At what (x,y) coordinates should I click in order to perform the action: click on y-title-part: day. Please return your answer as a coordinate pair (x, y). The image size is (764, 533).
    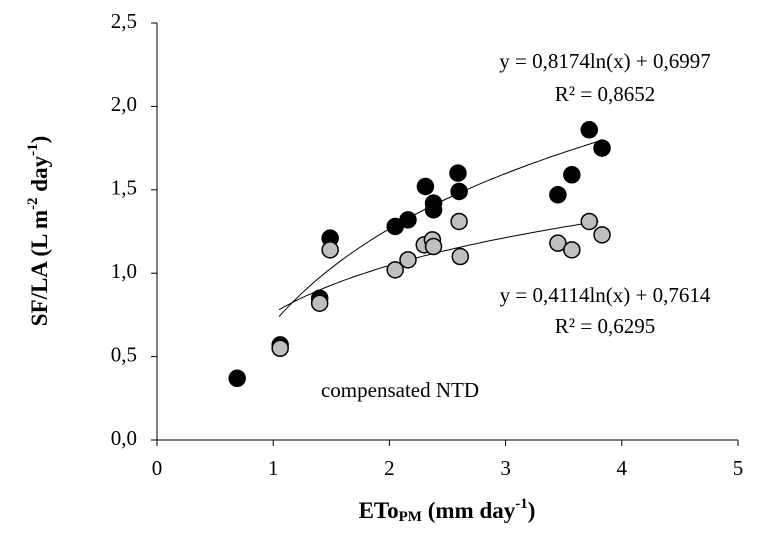
    Looking at the image, I should click on (39, 176).